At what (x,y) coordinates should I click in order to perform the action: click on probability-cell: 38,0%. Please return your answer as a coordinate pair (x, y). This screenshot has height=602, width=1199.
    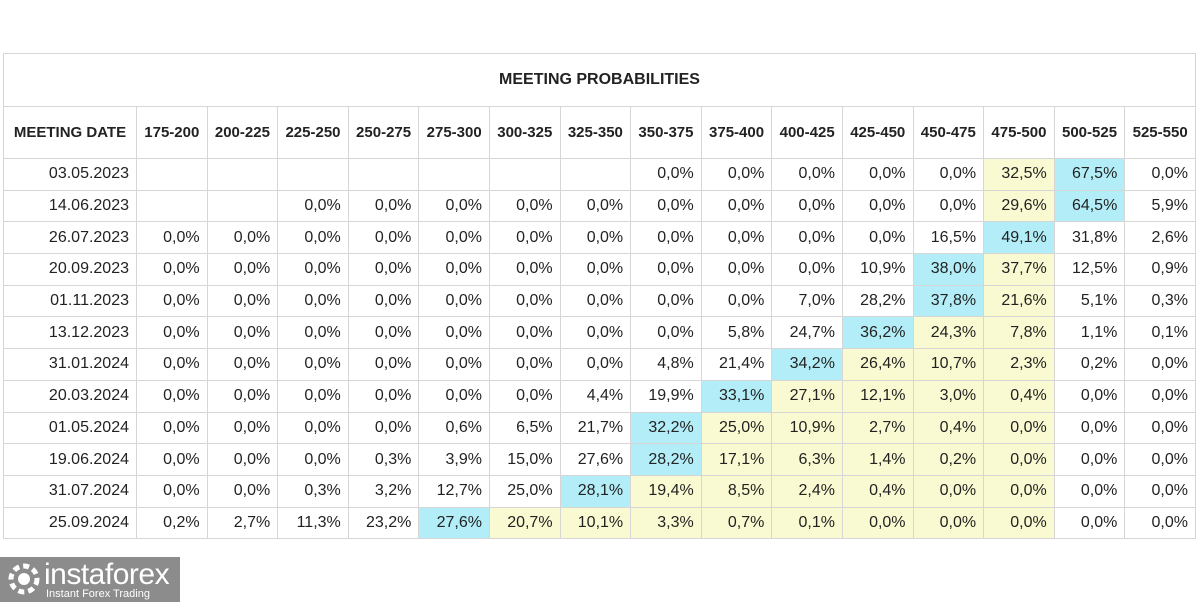
    Looking at the image, I should click on (948, 269).